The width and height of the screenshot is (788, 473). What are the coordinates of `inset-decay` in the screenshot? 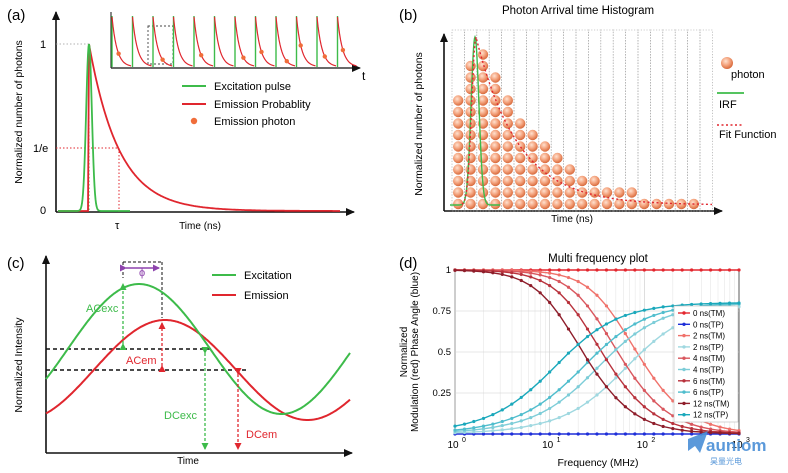 It's located at (346, 41).